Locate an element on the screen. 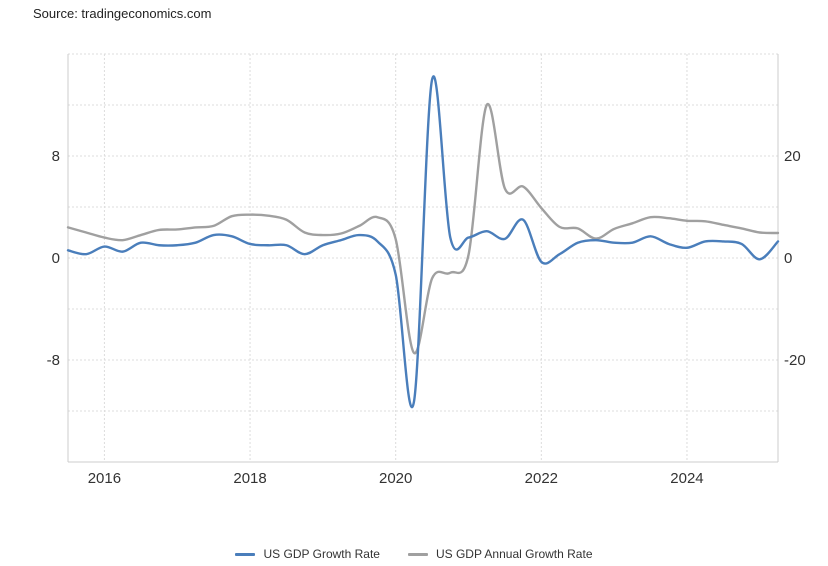  y-left-tick-label: 8 is located at coordinates (56, 156).